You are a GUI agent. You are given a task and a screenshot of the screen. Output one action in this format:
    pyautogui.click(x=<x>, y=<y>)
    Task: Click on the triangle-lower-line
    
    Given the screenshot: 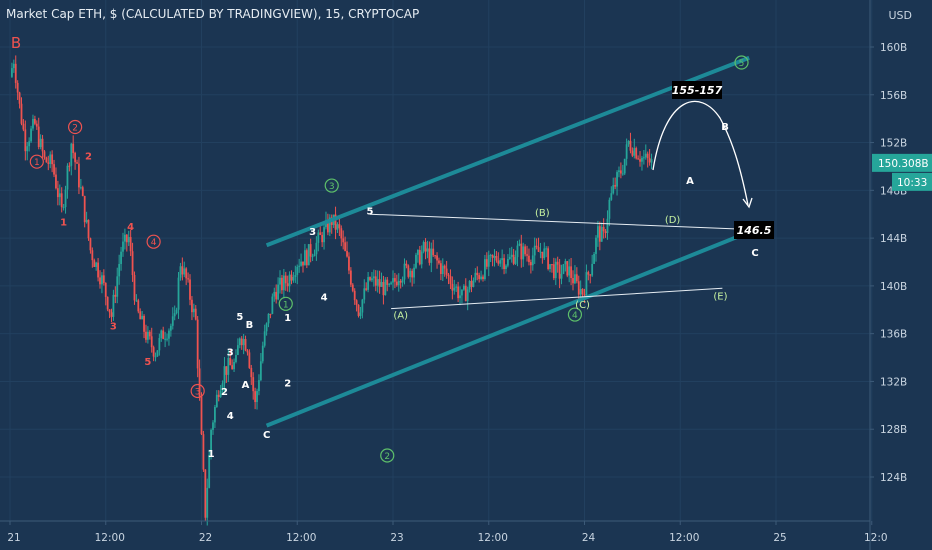 What is the action you would take?
    pyautogui.click(x=557, y=298)
    